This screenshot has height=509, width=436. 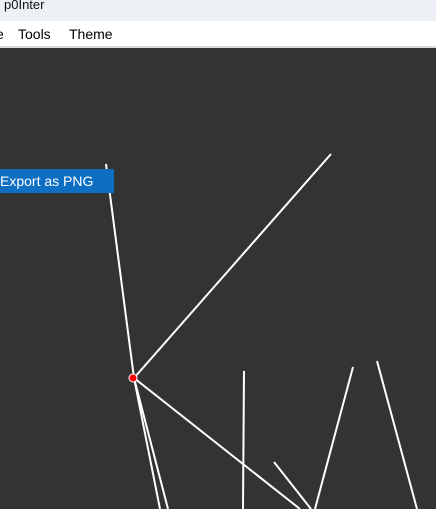 What do you see at coordinates (2, 34) in the screenshot?
I see `menu-item-partial: e` at bounding box center [2, 34].